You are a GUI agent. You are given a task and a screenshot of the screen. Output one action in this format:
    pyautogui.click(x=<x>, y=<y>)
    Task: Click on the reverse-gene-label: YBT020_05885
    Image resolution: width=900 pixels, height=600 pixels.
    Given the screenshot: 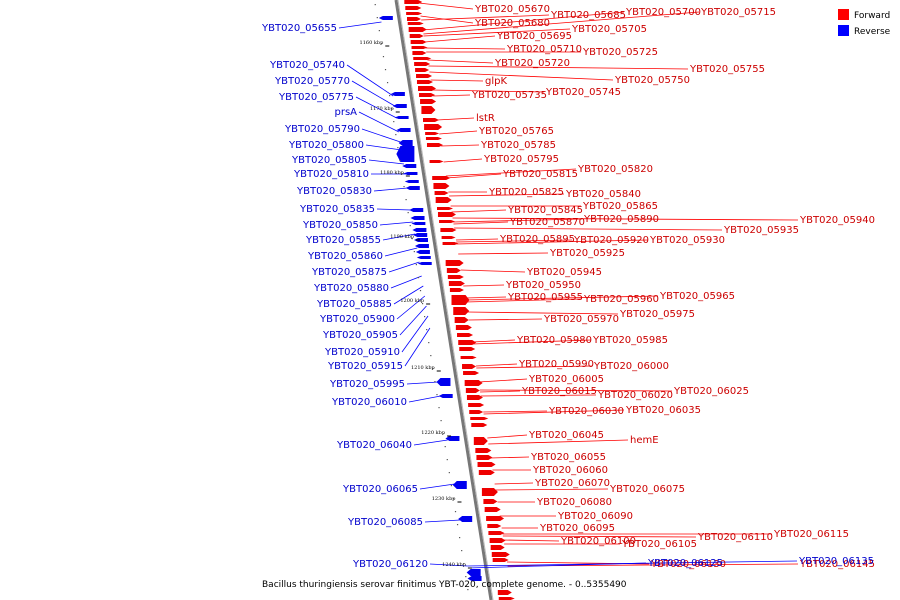 What is the action you would take?
    pyautogui.click(x=354, y=304)
    